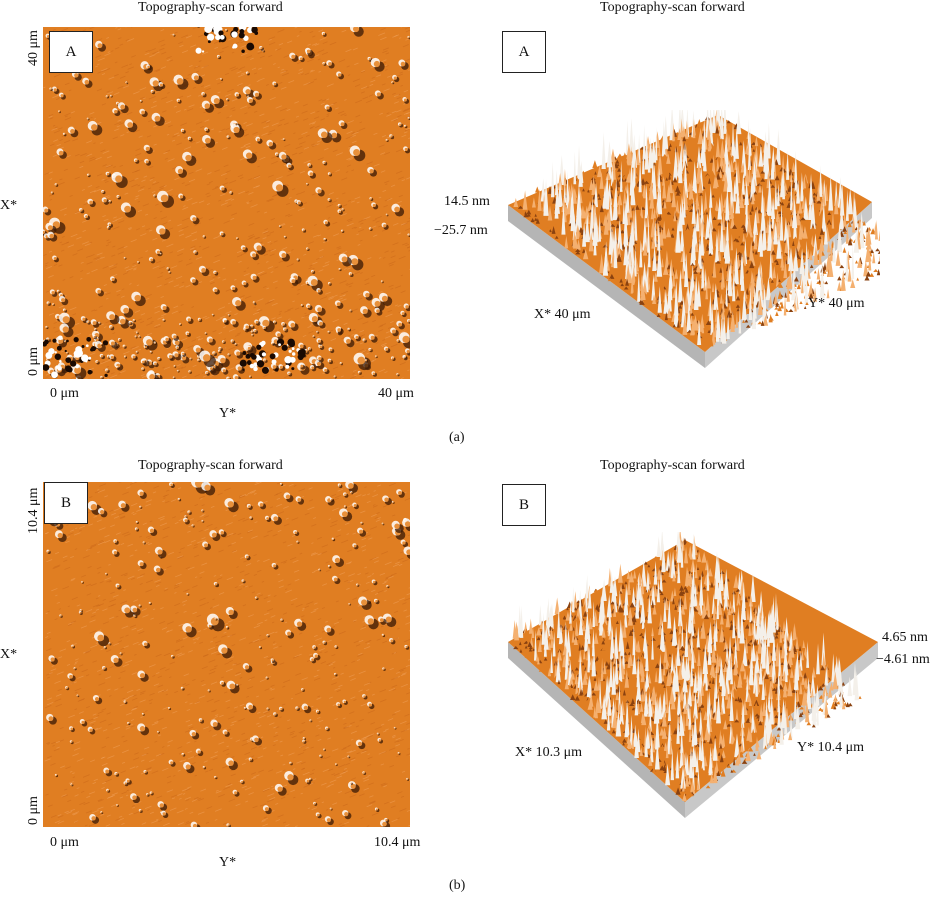 The image size is (938, 904). What do you see at coordinates (672, 7) in the screenshot?
I see `panel-a-3d-title: Topography-scan forward` at bounding box center [672, 7].